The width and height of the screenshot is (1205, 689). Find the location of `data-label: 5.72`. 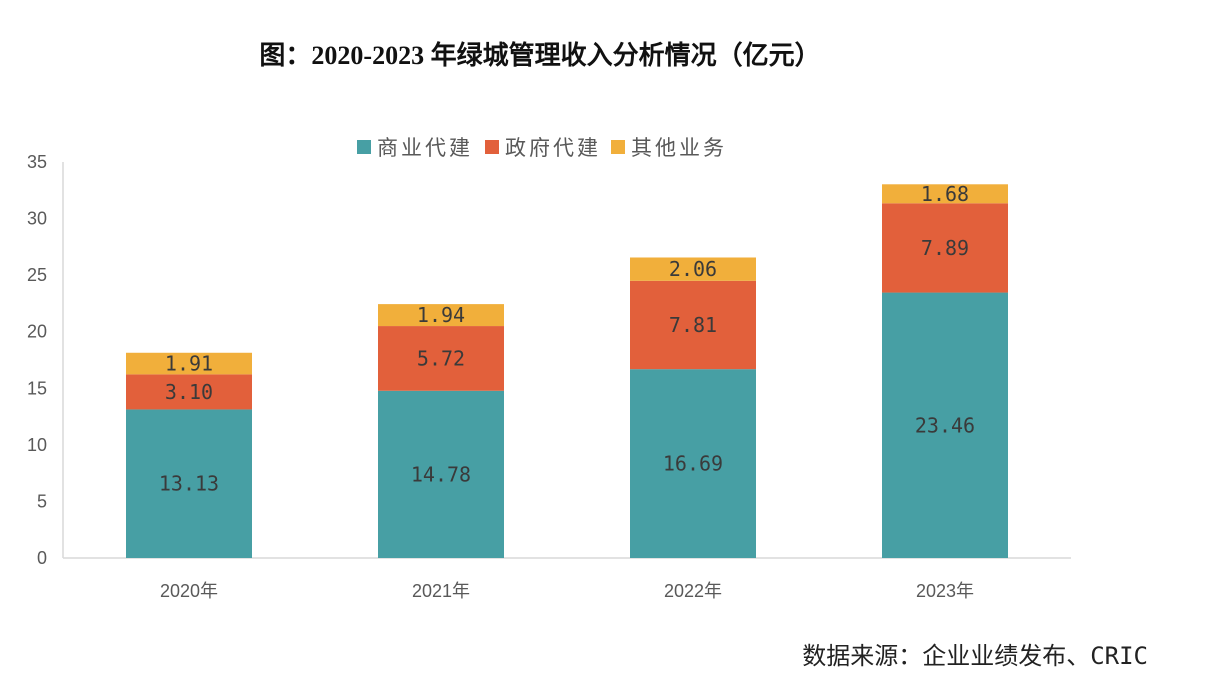

data-label: 5.72 is located at coordinates (441, 358).